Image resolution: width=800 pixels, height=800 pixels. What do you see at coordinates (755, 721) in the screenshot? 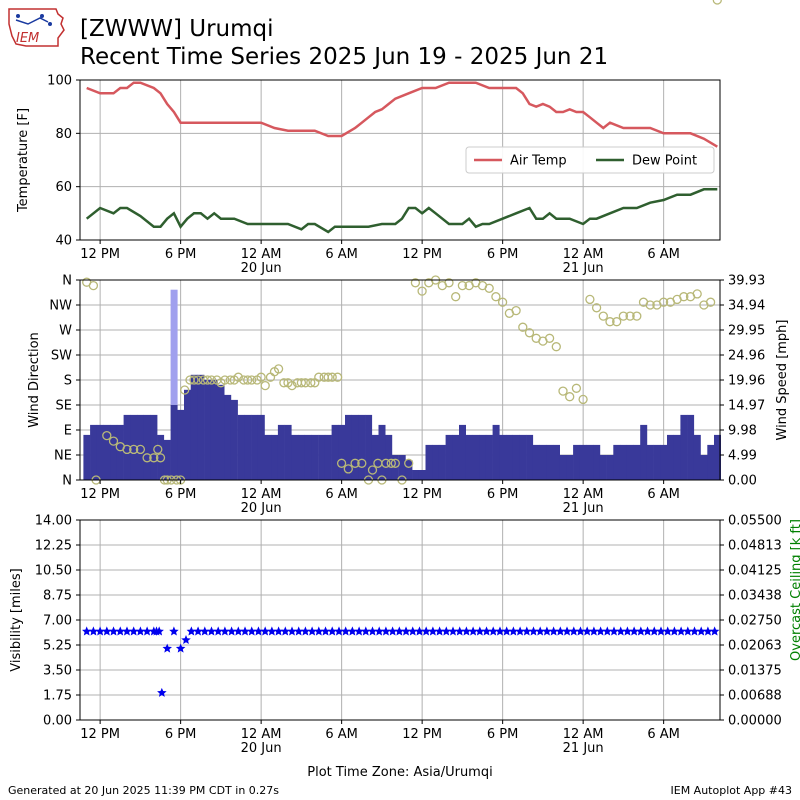
I see `ceiling-tick-label: 0.00000` at bounding box center [755, 721].